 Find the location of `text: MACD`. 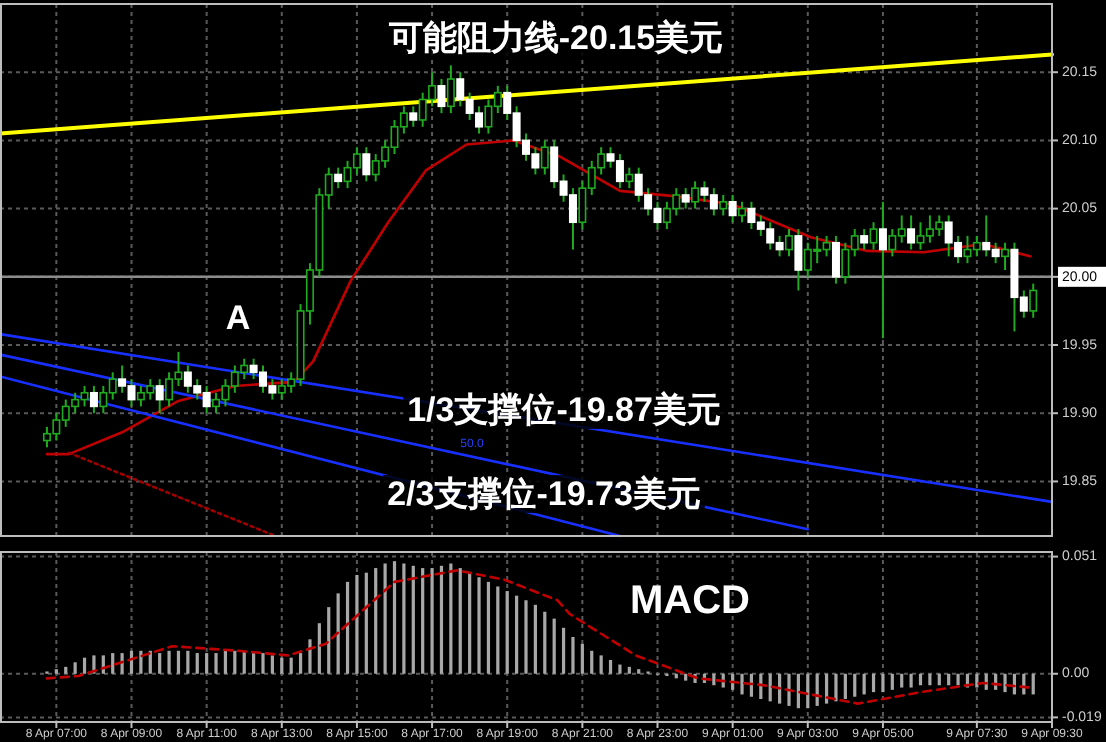

text: MACD is located at coordinates (690, 600).